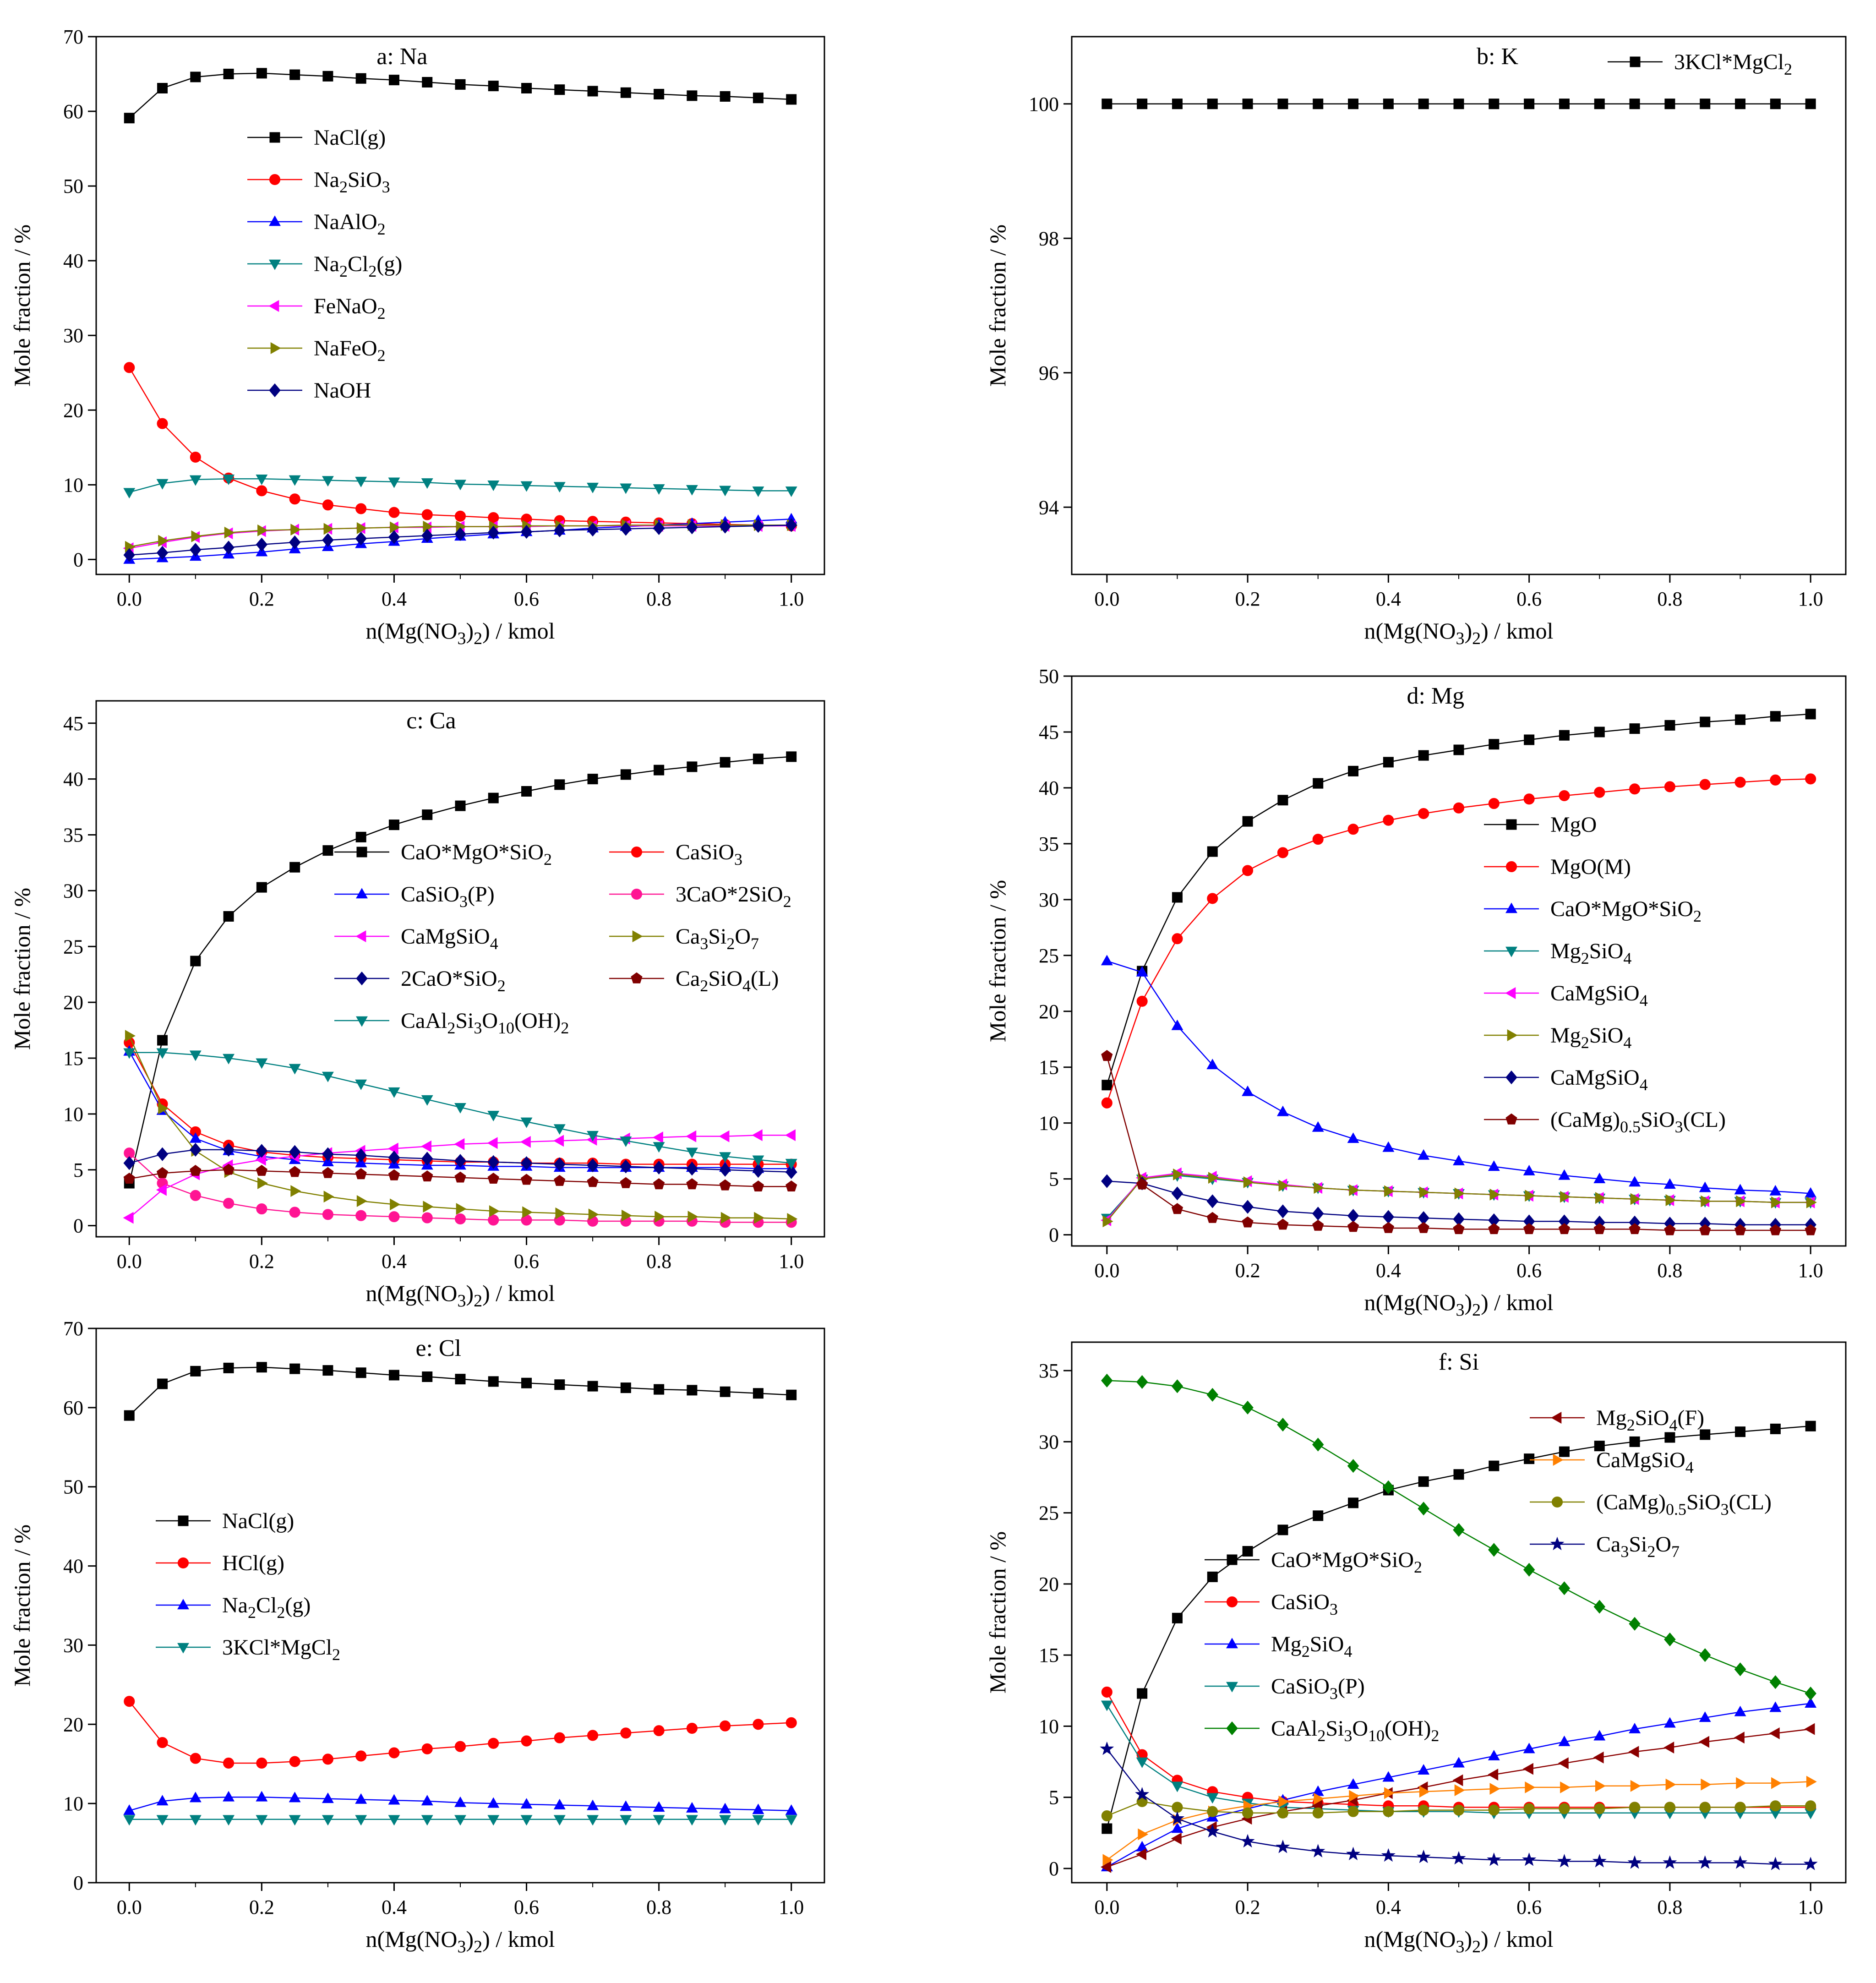 Image resolution: width=1876 pixels, height=1983 pixels. What do you see at coordinates (78, 1883) in the screenshot?
I see `y-tick-label: 0` at bounding box center [78, 1883].